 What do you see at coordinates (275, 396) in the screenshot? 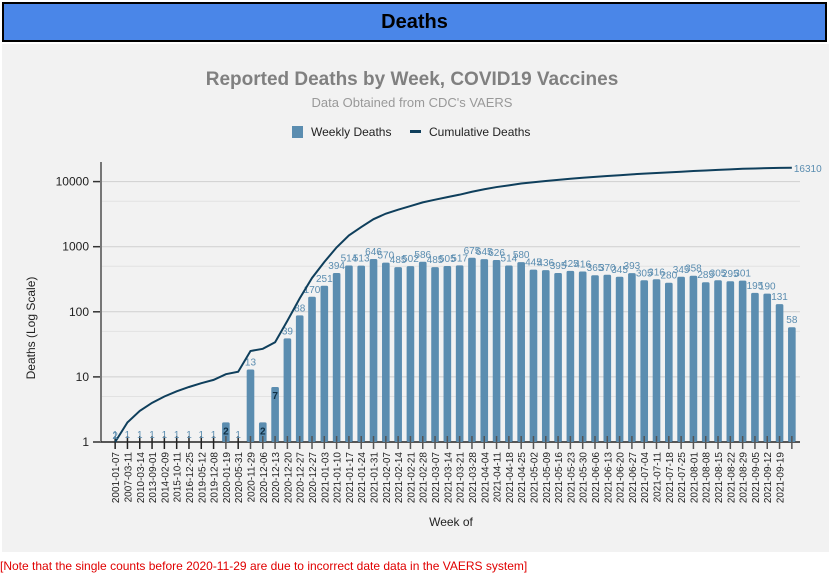
I see `bar-value-label: 7` at bounding box center [275, 396].